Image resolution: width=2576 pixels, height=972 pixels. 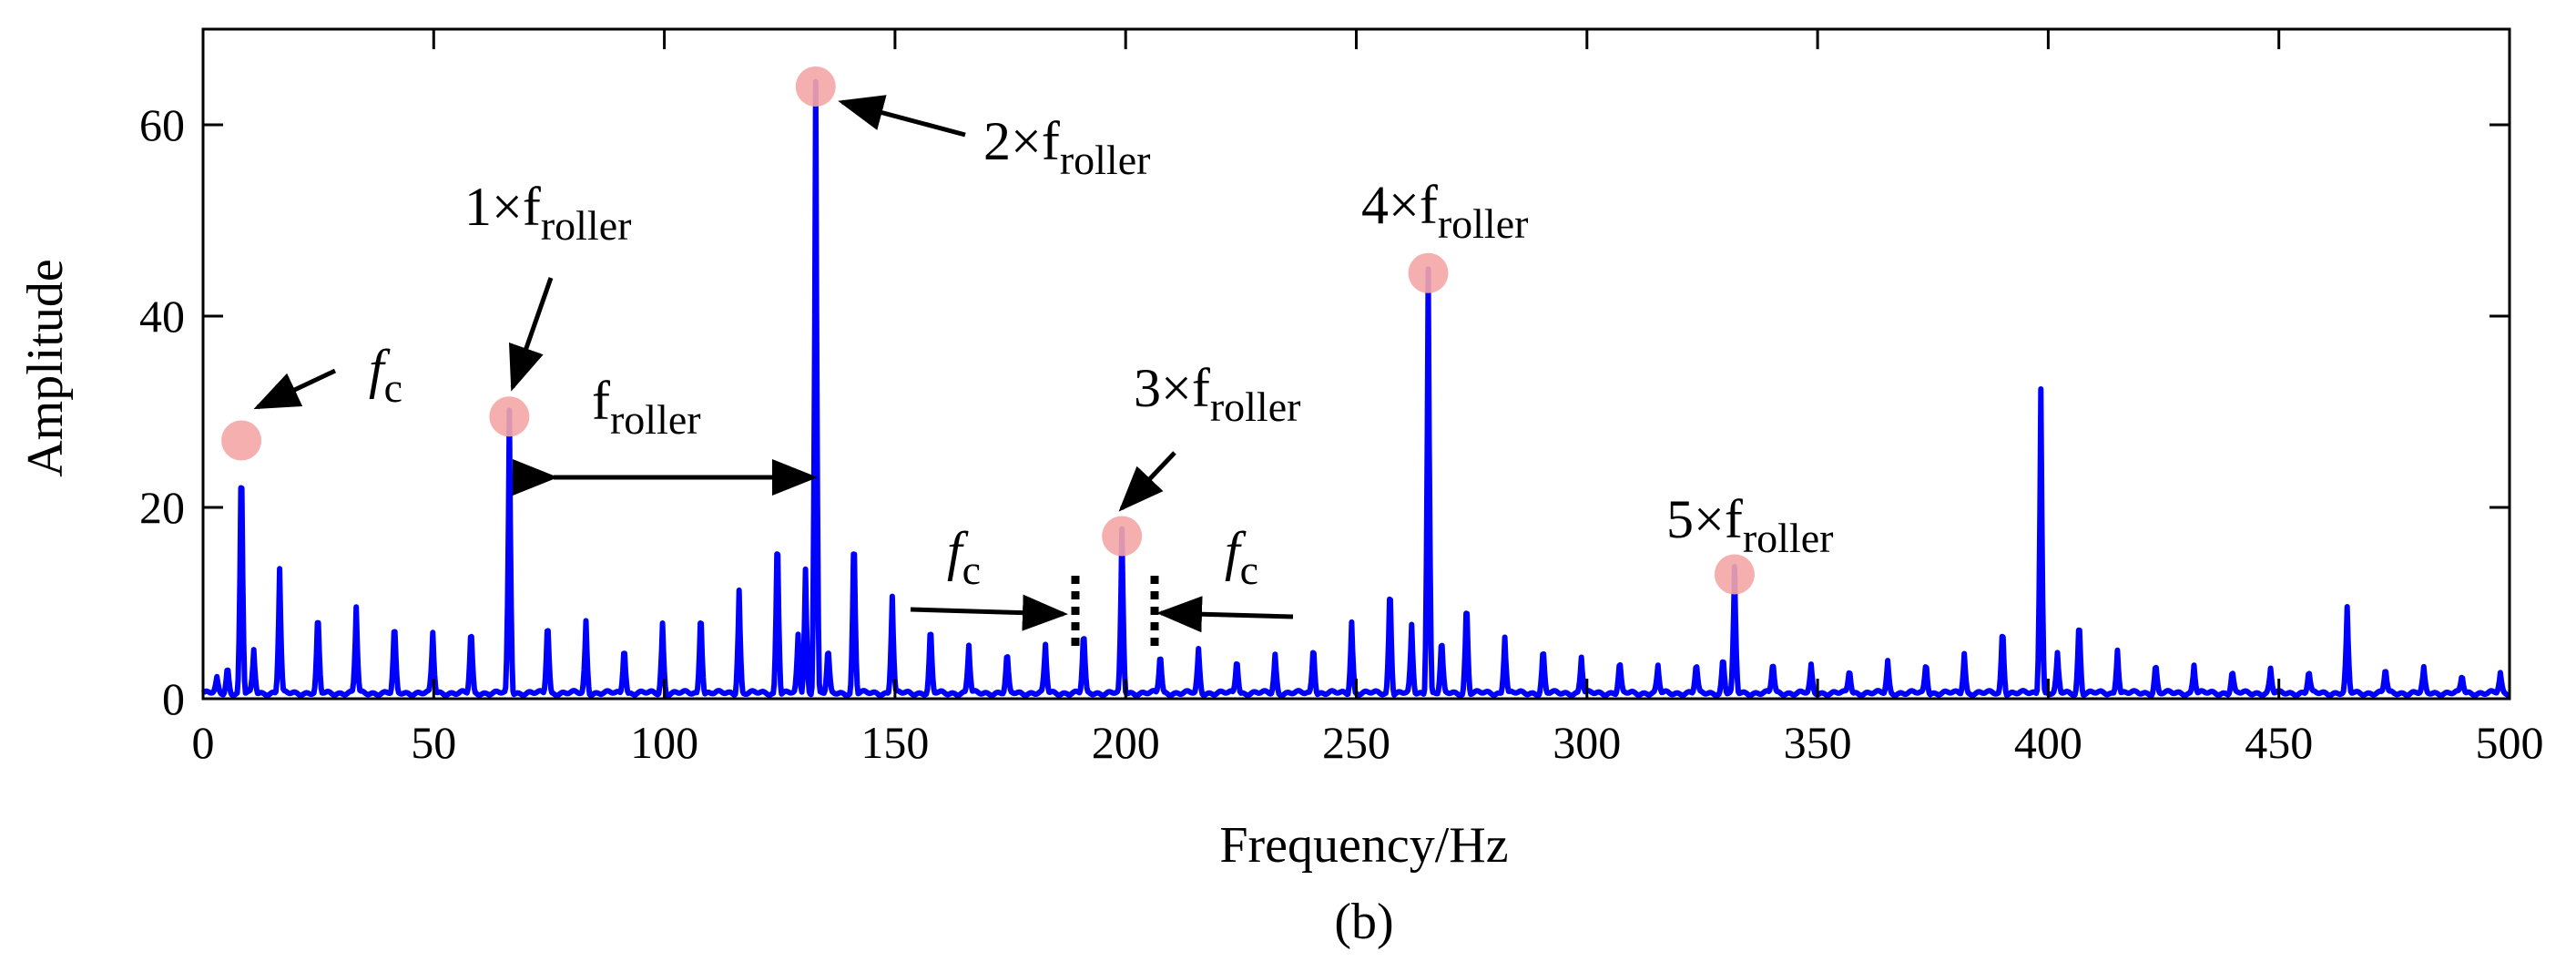 What do you see at coordinates (1444, 211) in the screenshot?
I see `annotation-4x-froller: 4×froller` at bounding box center [1444, 211].